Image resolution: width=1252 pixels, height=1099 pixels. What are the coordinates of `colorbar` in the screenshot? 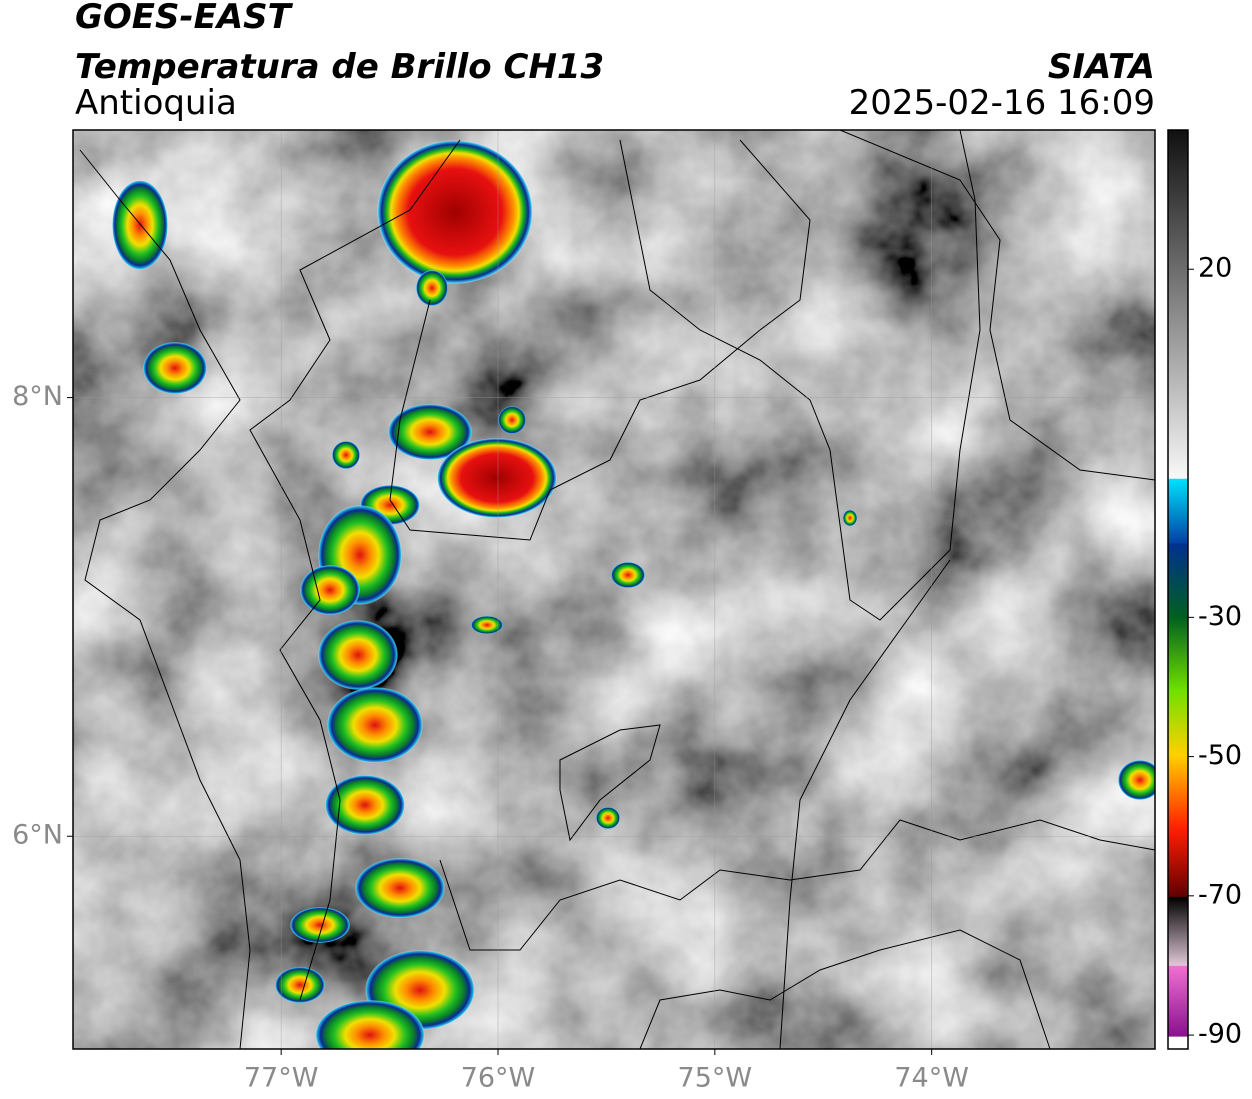 It's located at (1178, 589).